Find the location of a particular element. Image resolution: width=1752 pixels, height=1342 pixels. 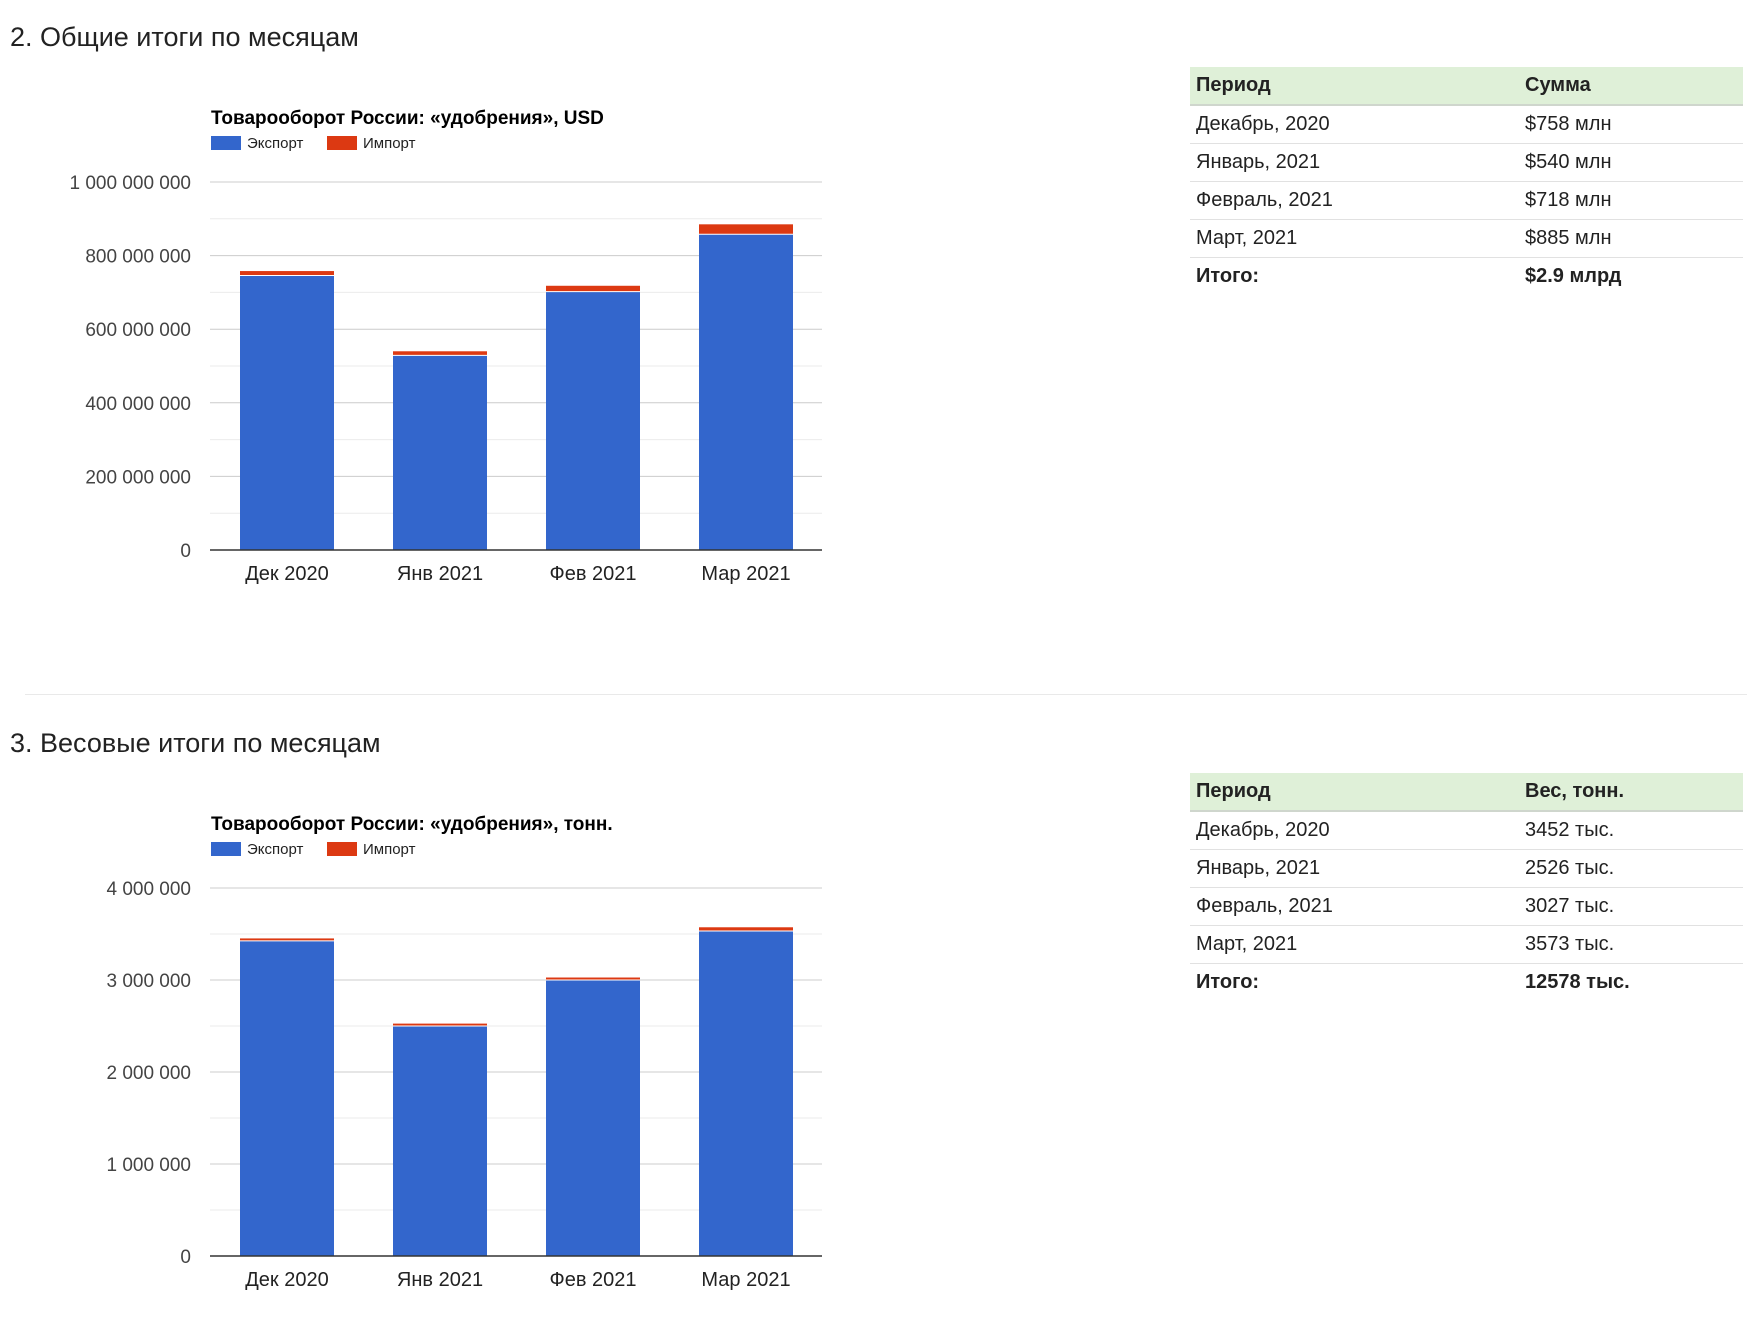

row-value: $758 млн is located at coordinates (1631, 124).